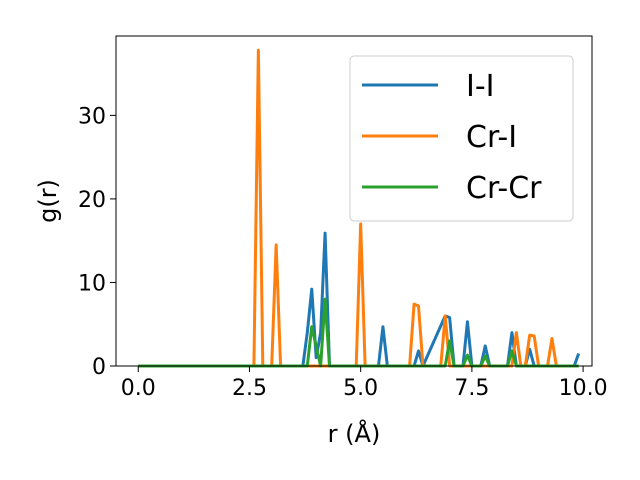 This screenshot has width=640, height=480. What do you see at coordinates (97, 242) in the screenshot?
I see `y-axis: 0 10 20 30` at bounding box center [97, 242].